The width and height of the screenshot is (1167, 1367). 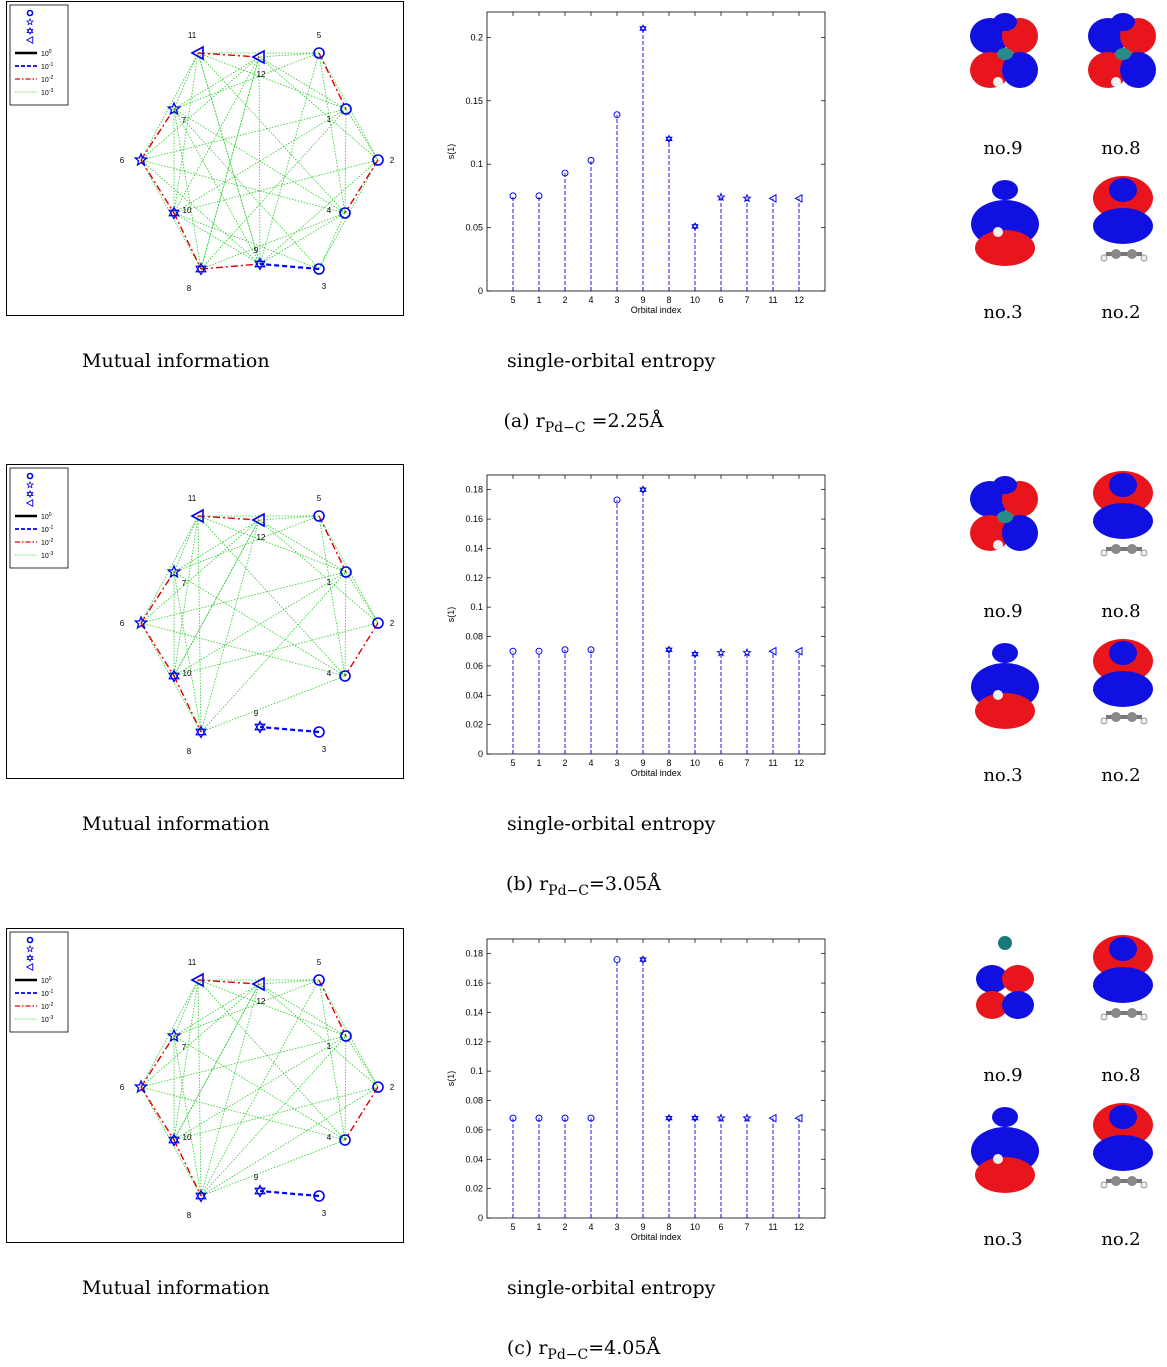 What do you see at coordinates (319, 962) in the screenshot?
I see `orbital-node-label: 5` at bounding box center [319, 962].